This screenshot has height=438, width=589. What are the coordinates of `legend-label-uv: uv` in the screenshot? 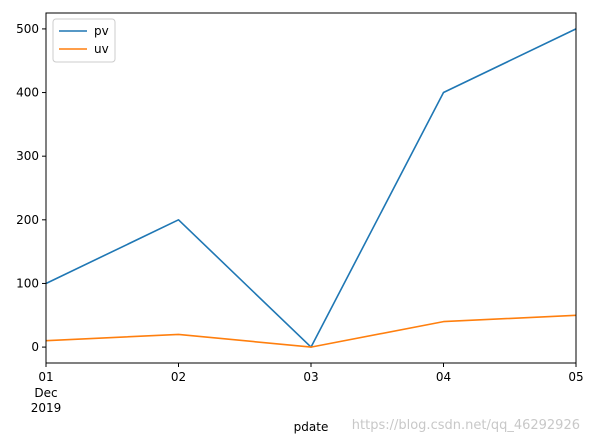 It's located at (101, 49).